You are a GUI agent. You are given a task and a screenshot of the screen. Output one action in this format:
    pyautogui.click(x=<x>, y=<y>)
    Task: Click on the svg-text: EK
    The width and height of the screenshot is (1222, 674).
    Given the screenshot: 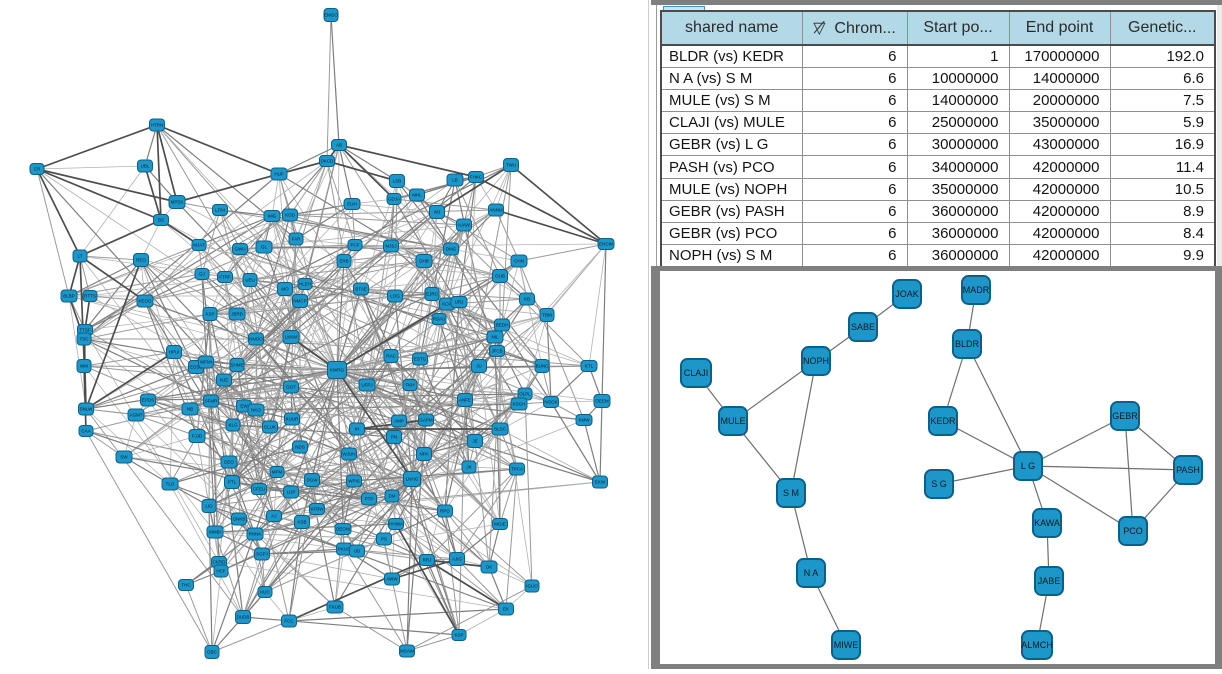 What is the action you would take?
    pyautogui.click(x=506, y=609)
    